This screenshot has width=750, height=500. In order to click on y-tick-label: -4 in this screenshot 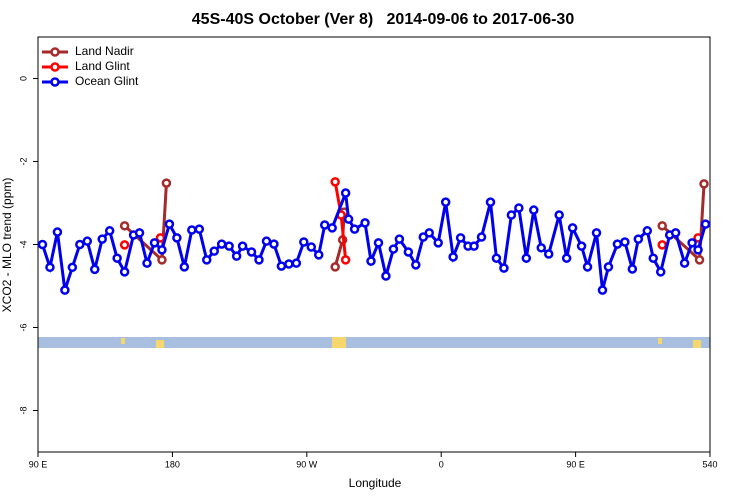, I will do `click(23, 244)`.